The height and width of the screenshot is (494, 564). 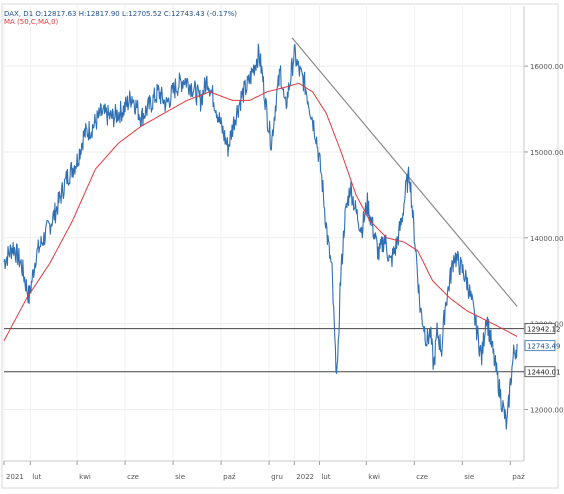 I want to click on y-tick-label: 12000.00, so click(x=546, y=410).